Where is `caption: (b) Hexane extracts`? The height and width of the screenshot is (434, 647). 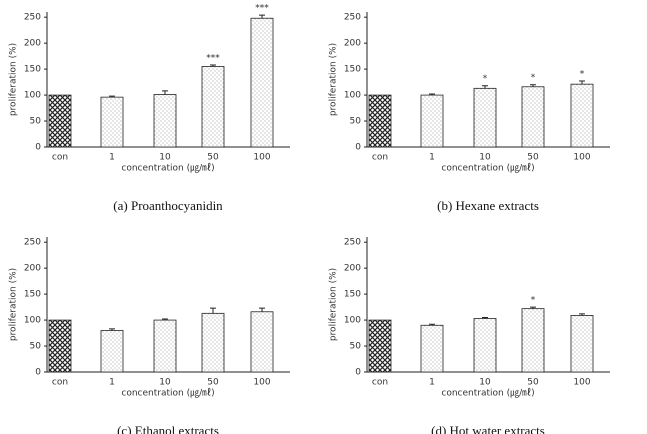 caption: (b) Hexane extracts is located at coordinates (488, 205).